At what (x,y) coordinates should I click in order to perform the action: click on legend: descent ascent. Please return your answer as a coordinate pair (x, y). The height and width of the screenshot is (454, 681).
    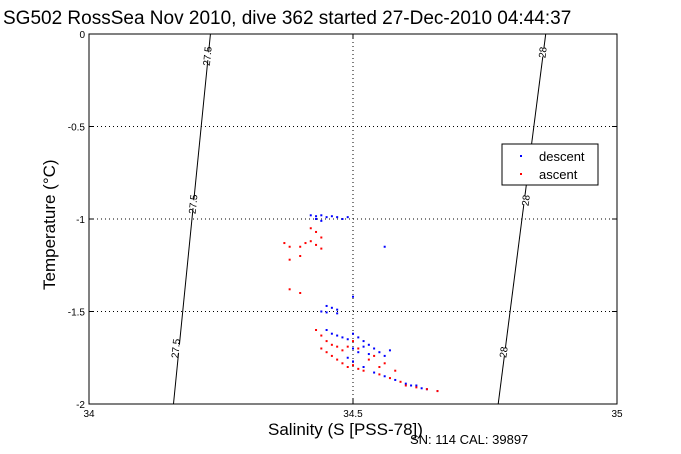
    Looking at the image, I should click on (550, 164).